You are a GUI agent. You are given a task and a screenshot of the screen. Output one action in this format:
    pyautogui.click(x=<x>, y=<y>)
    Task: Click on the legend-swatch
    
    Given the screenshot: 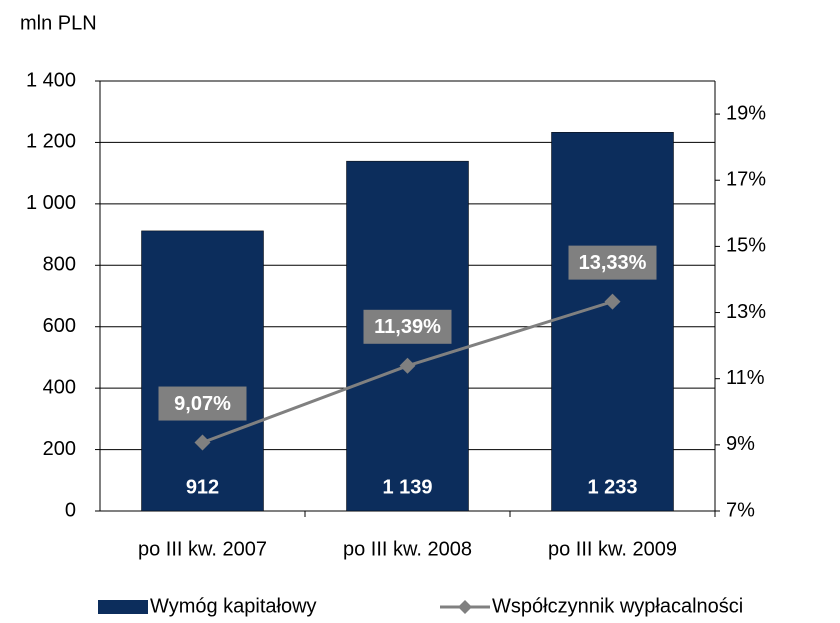 What is the action you would take?
    pyautogui.click(x=123, y=607)
    